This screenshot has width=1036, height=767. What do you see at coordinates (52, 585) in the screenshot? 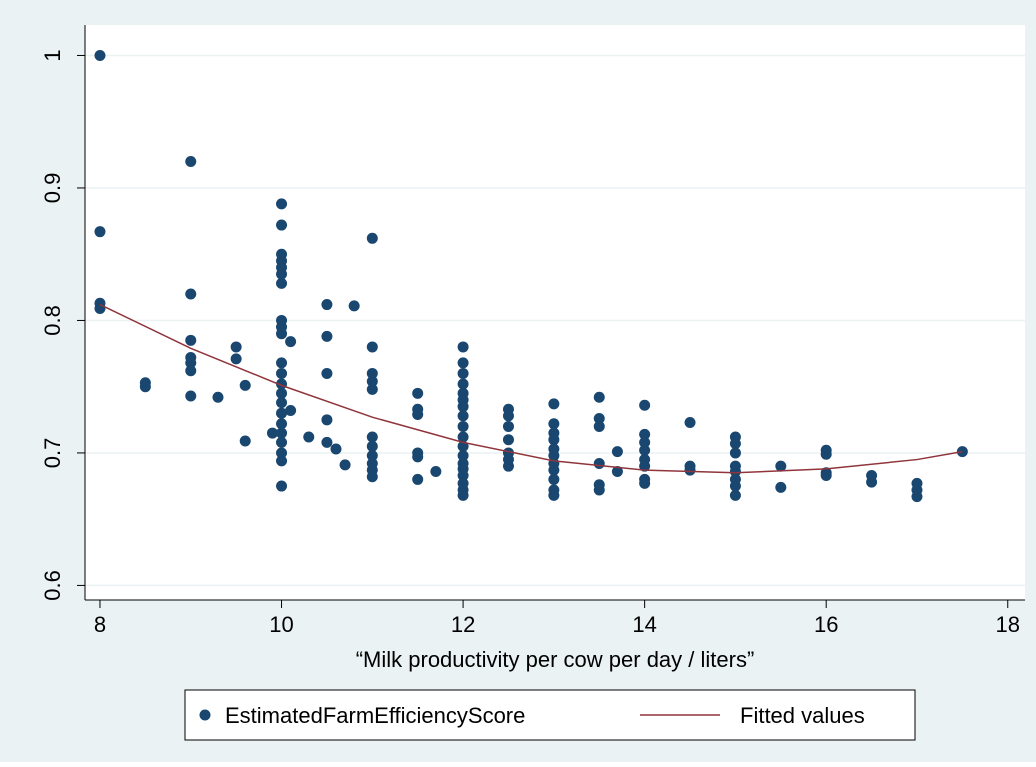
I see `y-tick-label: 0.6` at bounding box center [52, 585].